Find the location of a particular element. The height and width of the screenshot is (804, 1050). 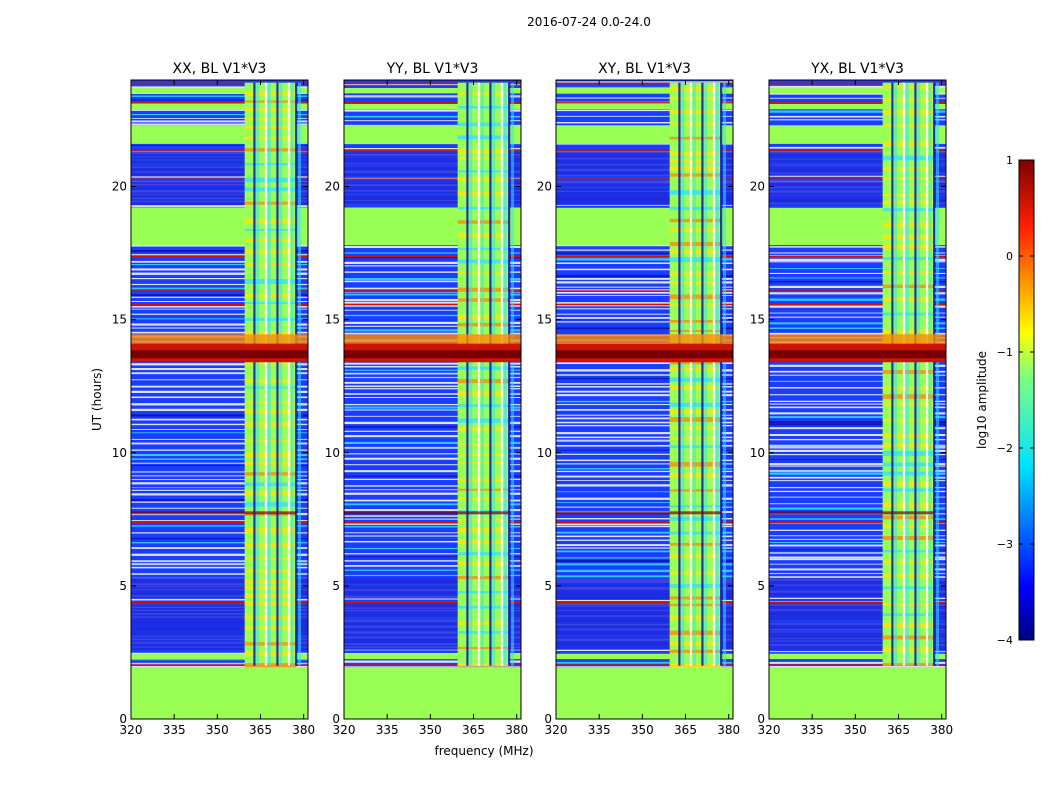

x-tick-label: 365 is located at coordinates (898, 730).